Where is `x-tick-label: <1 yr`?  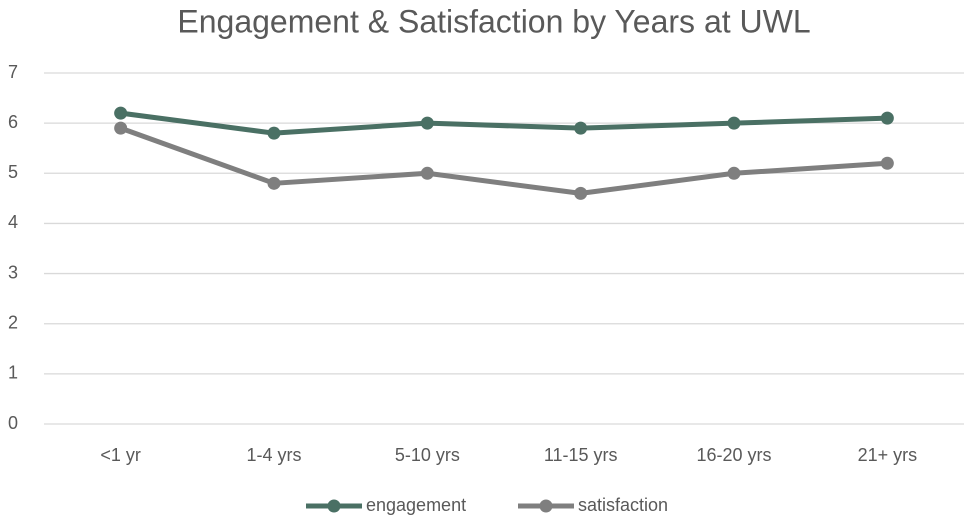
x-tick-label: <1 yr is located at coordinates (120, 455).